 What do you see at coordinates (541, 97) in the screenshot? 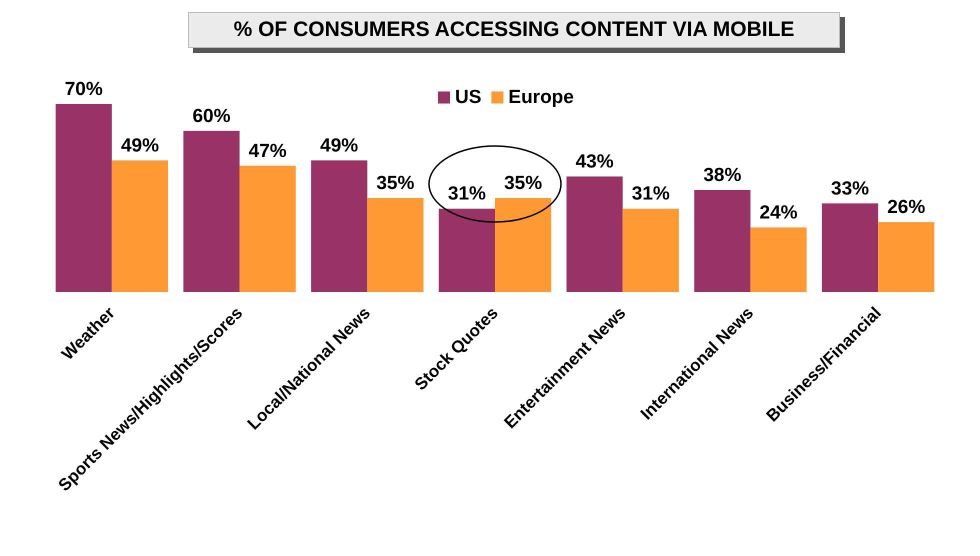
I see `legend-label: Europe` at bounding box center [541, 97].